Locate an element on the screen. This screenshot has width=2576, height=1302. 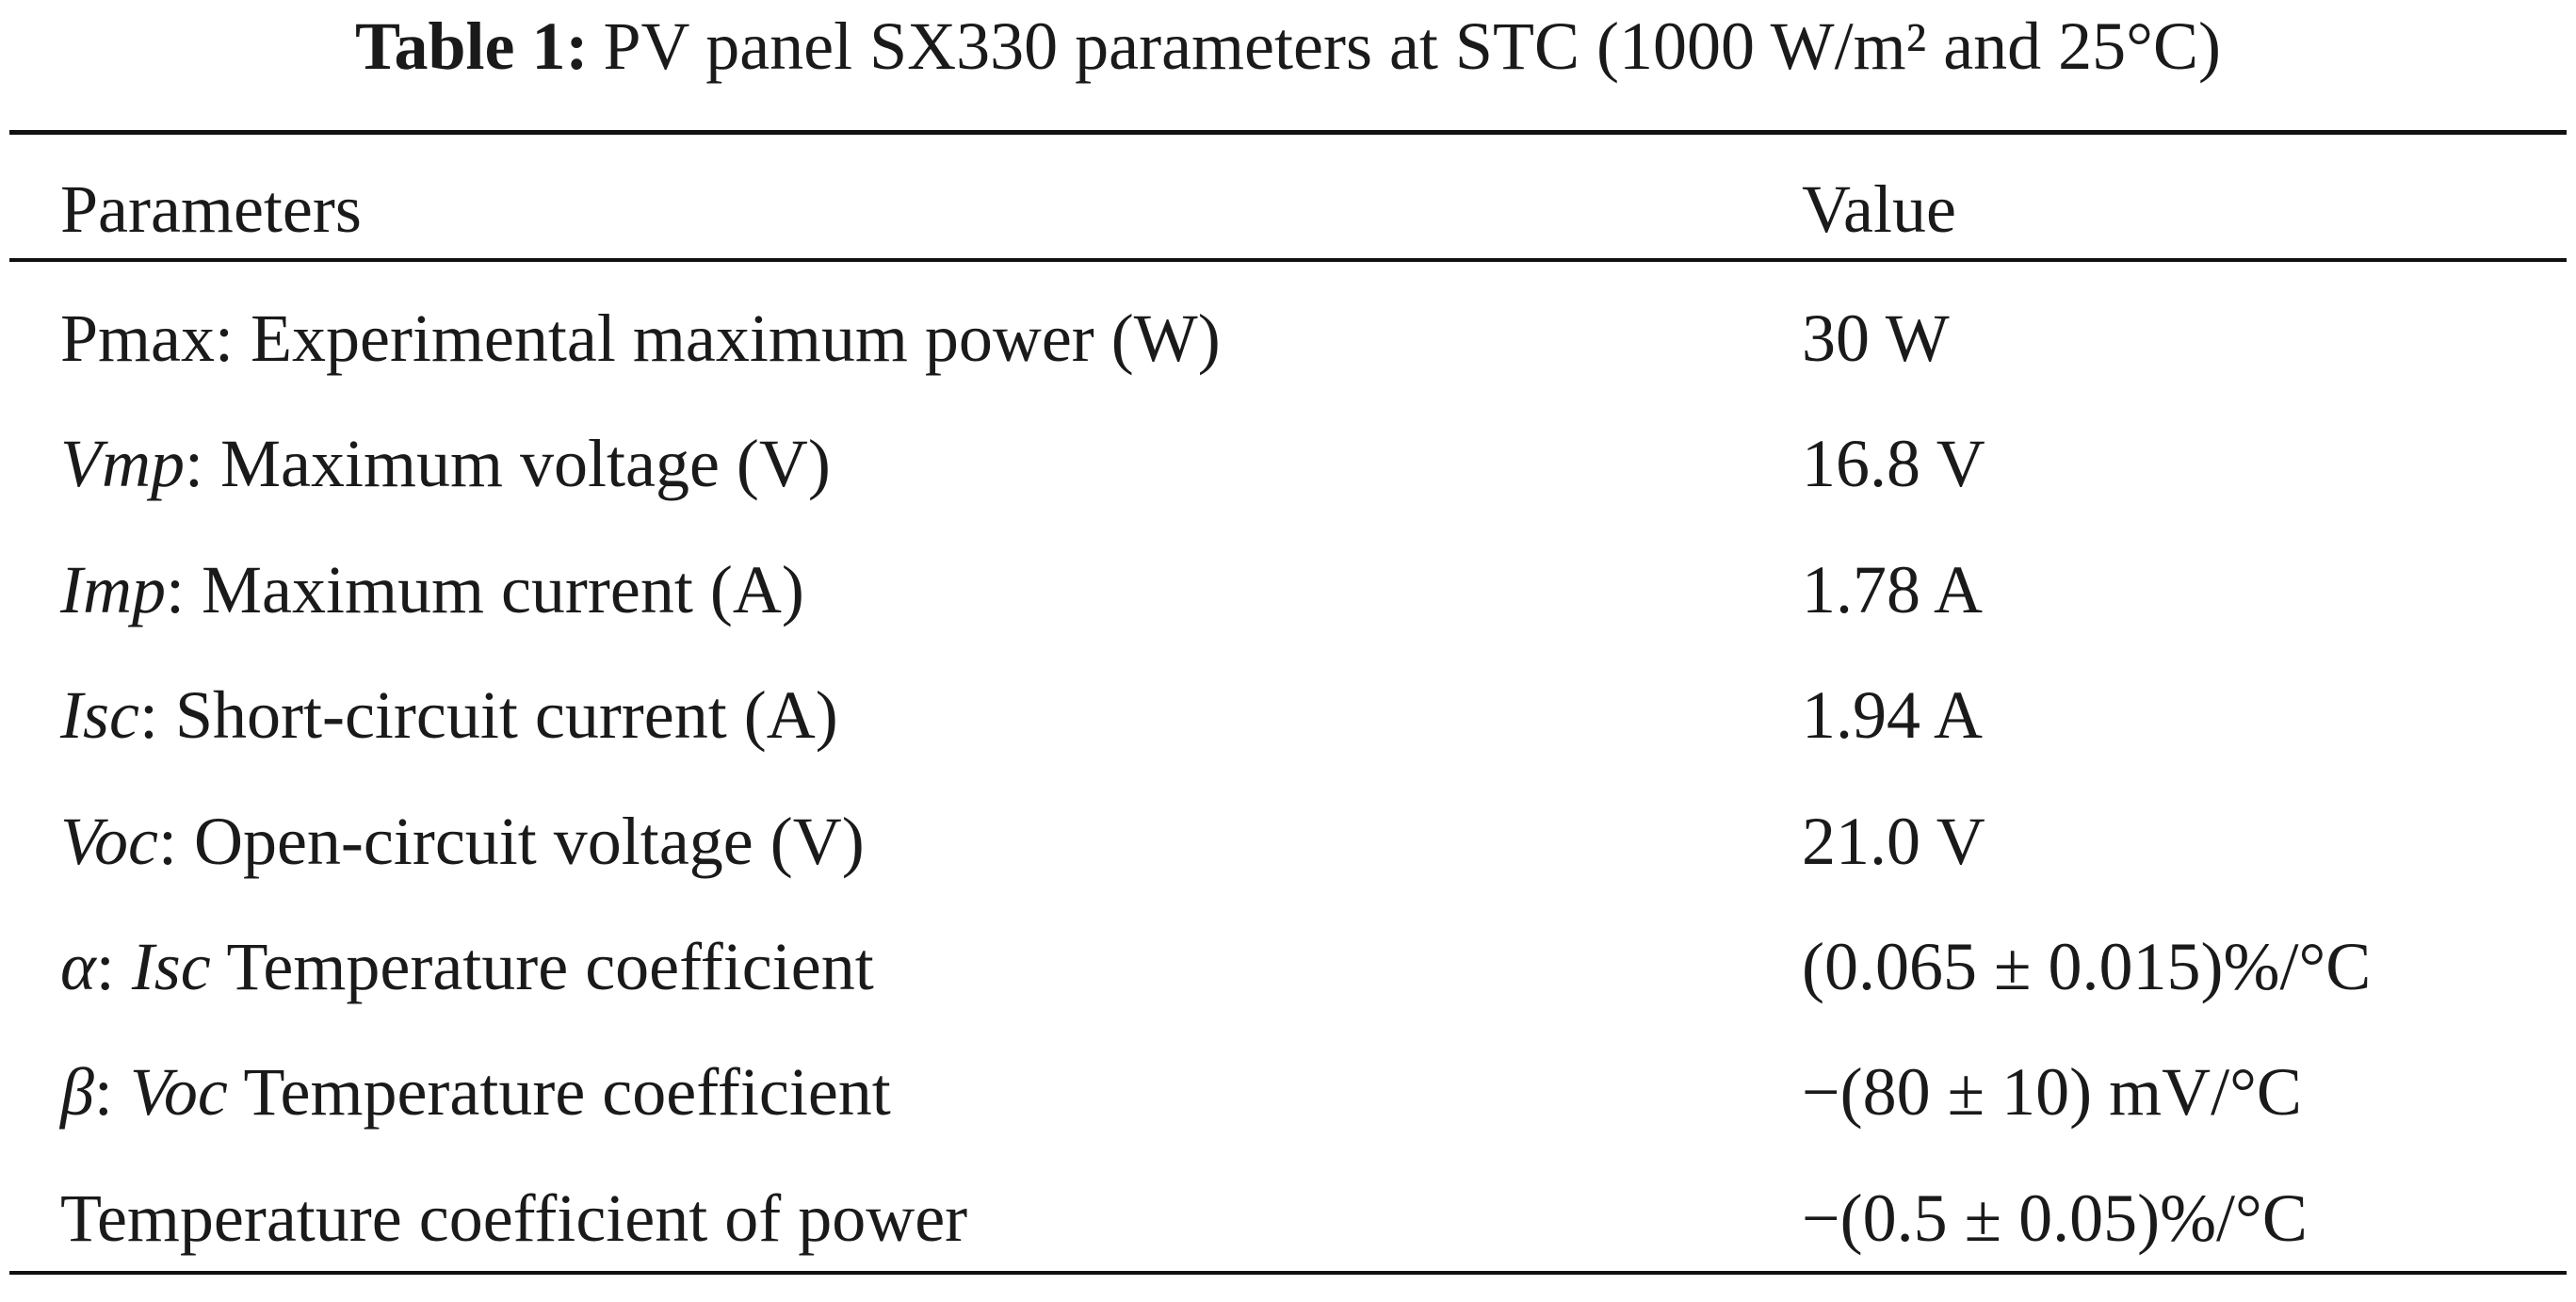
row-parameter: α: Isc Temperature coefficient is located at coordinates (467, 967).